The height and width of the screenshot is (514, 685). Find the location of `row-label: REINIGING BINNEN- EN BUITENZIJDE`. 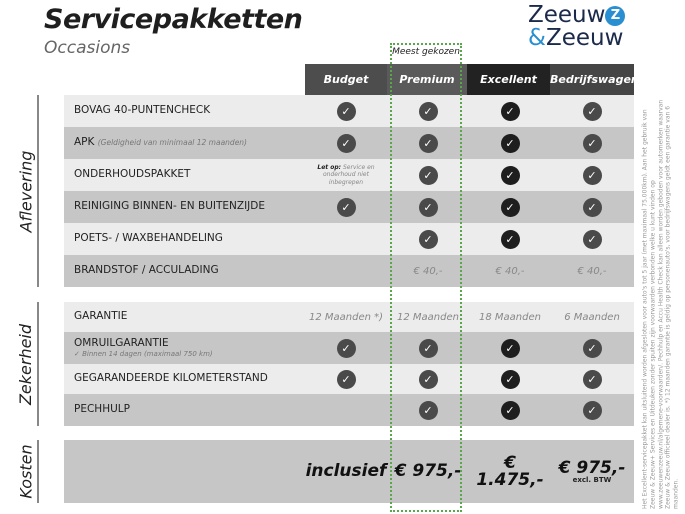

row-label: REINIGING BINNEN- EN BUITENZIJDE is located at coordinates (169, 206).